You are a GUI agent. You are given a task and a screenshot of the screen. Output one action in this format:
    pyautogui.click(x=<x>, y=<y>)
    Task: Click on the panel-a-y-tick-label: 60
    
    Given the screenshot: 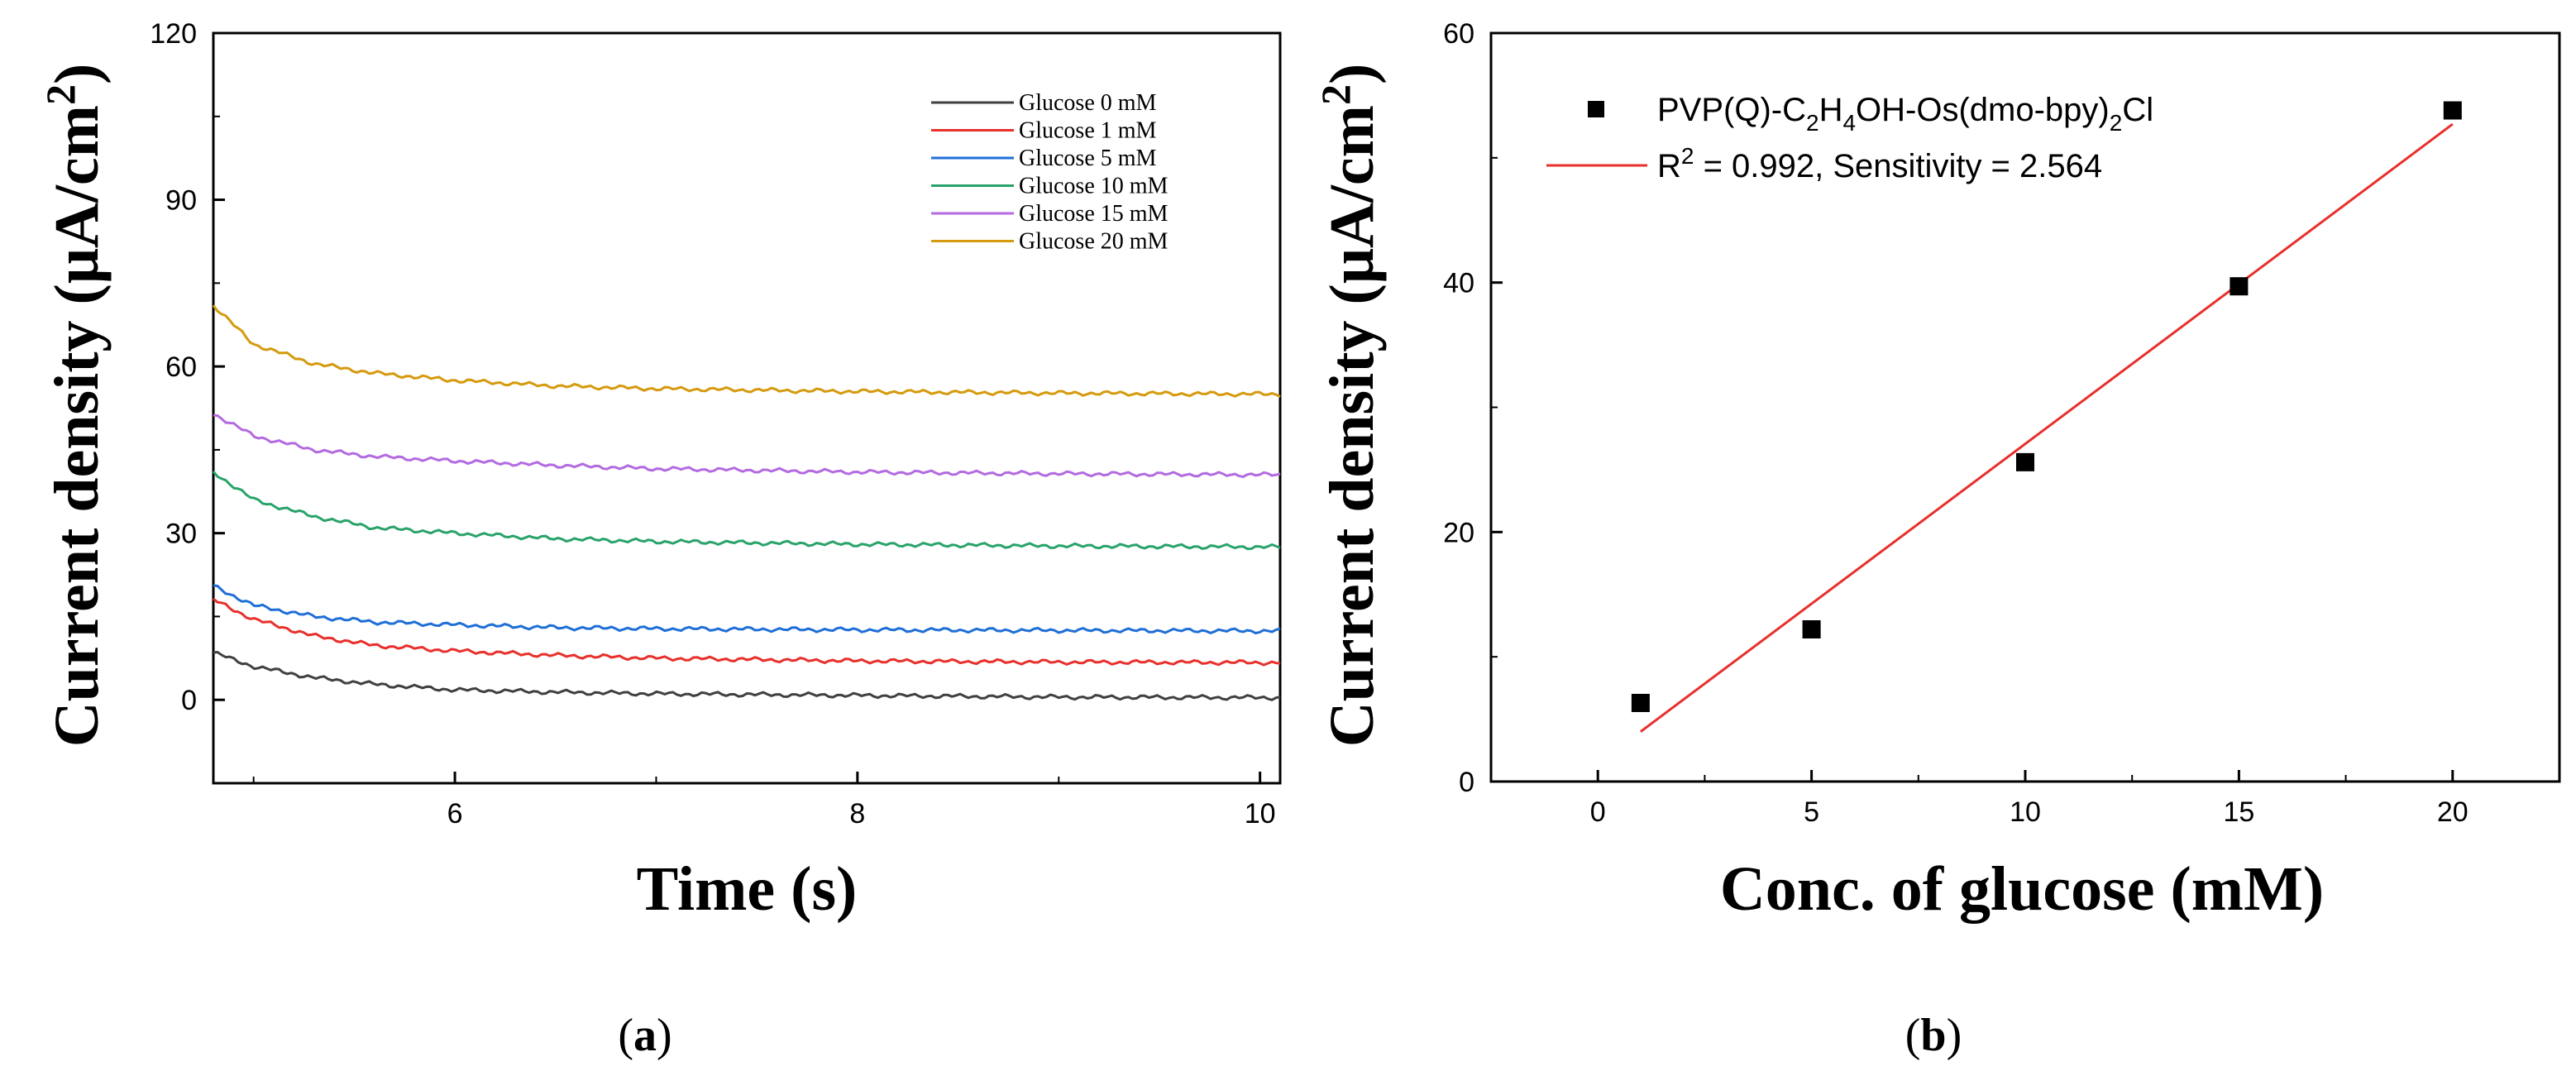 What is the action you would take?
    pyautogui.click(x=181, y=367)
    